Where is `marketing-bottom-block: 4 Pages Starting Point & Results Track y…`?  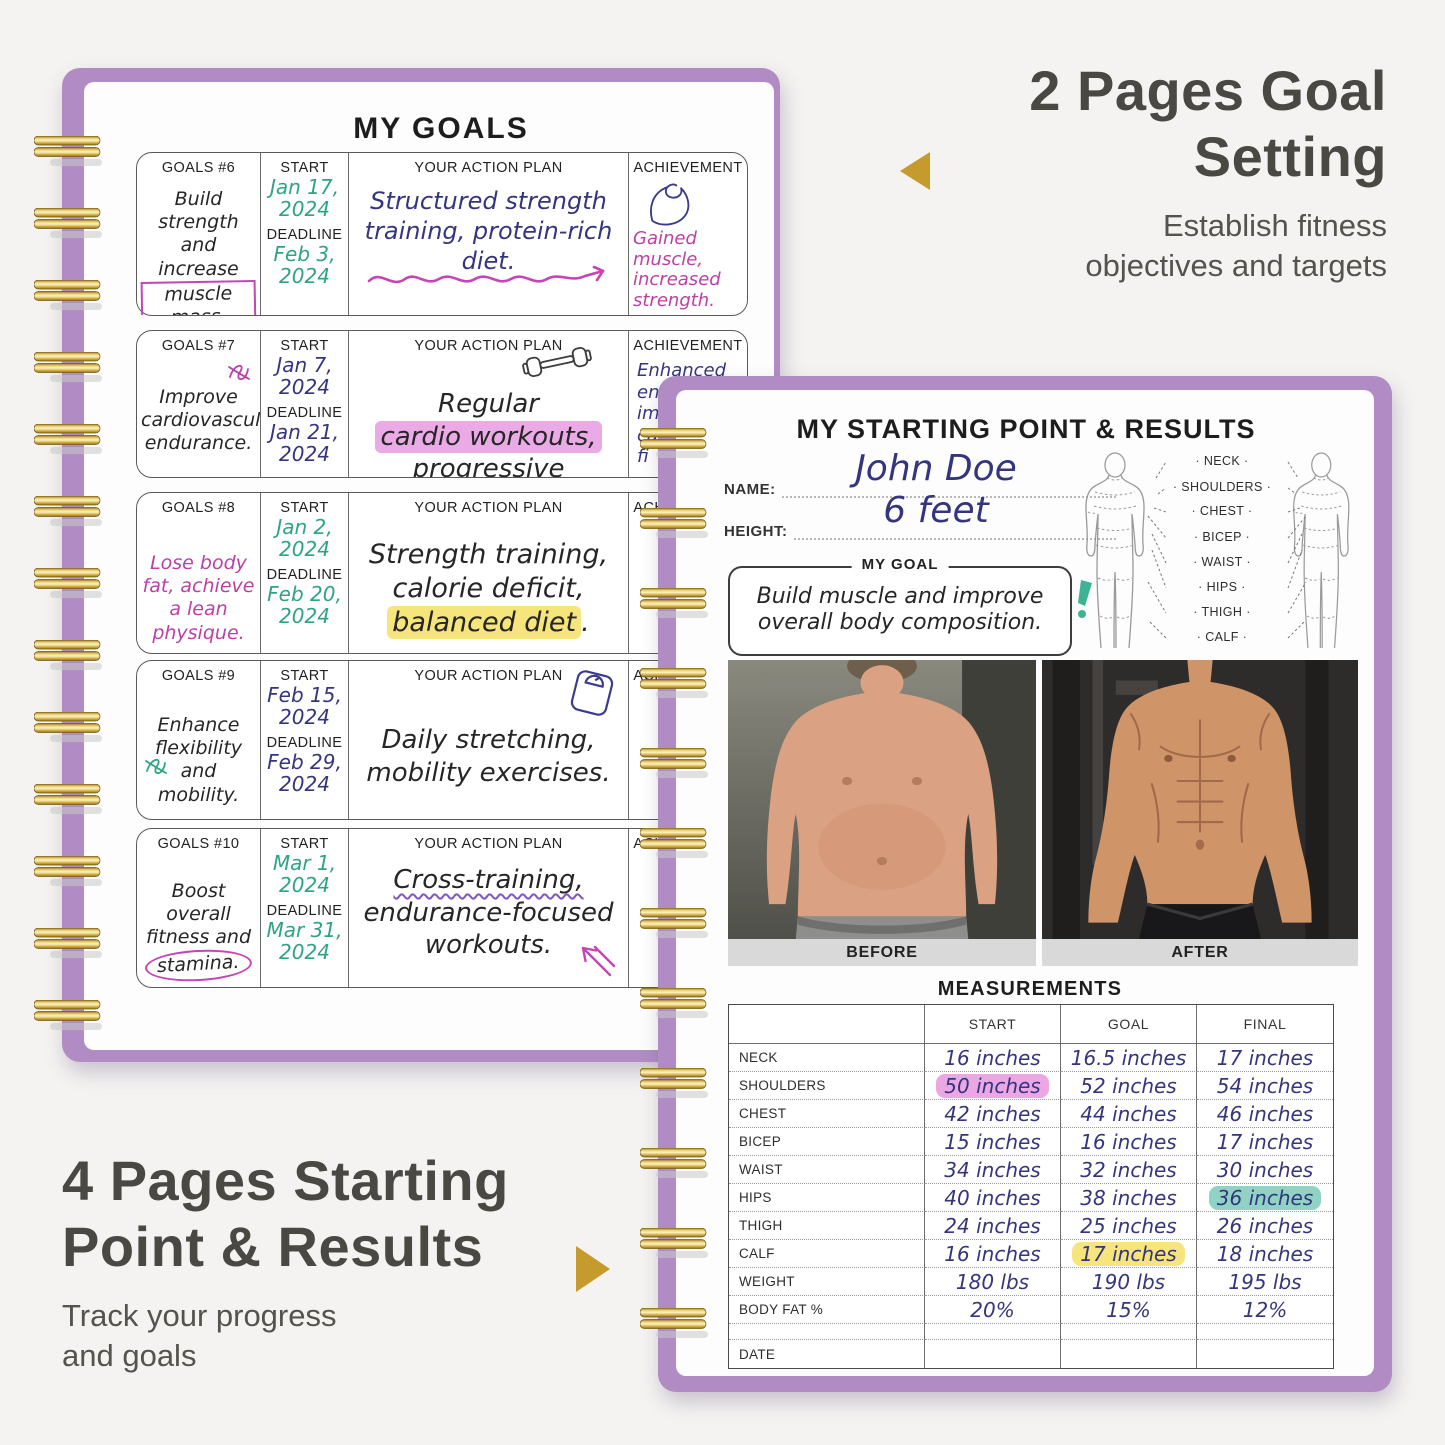
marketing-bottom-block: 4 Pages Starting Point & Results Track y… is located at coordinates (342, 1262).